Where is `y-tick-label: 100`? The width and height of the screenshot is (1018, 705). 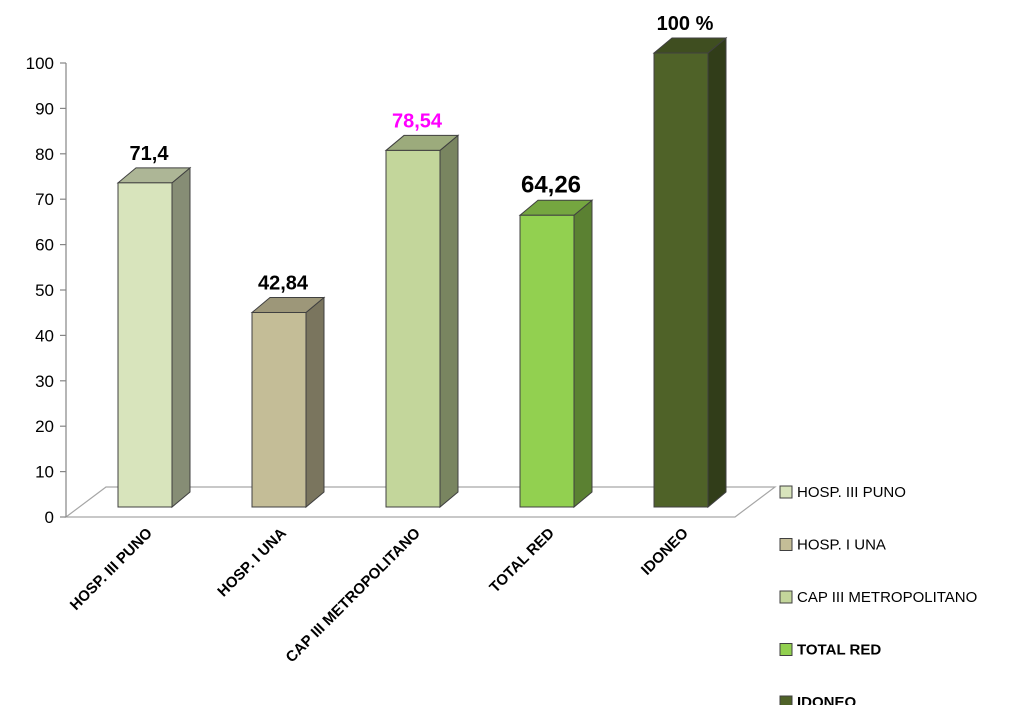 y-tick-label: 100 is located at coordinates (40, 63).